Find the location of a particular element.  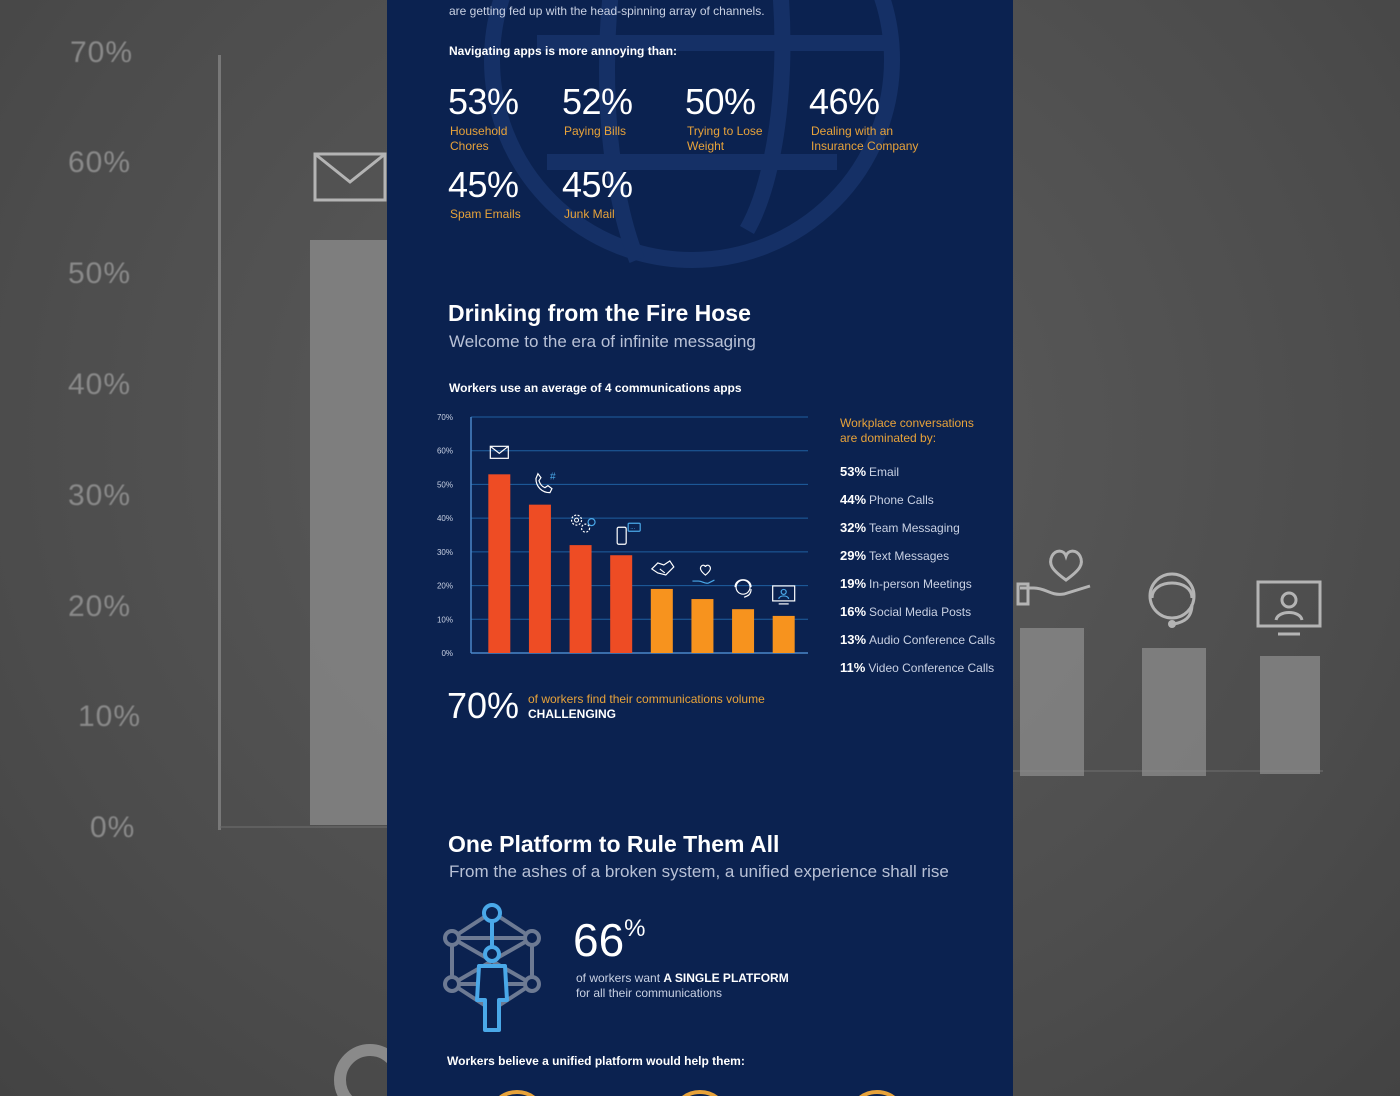

platform-value: 66% is located at coordinates (609, 940).